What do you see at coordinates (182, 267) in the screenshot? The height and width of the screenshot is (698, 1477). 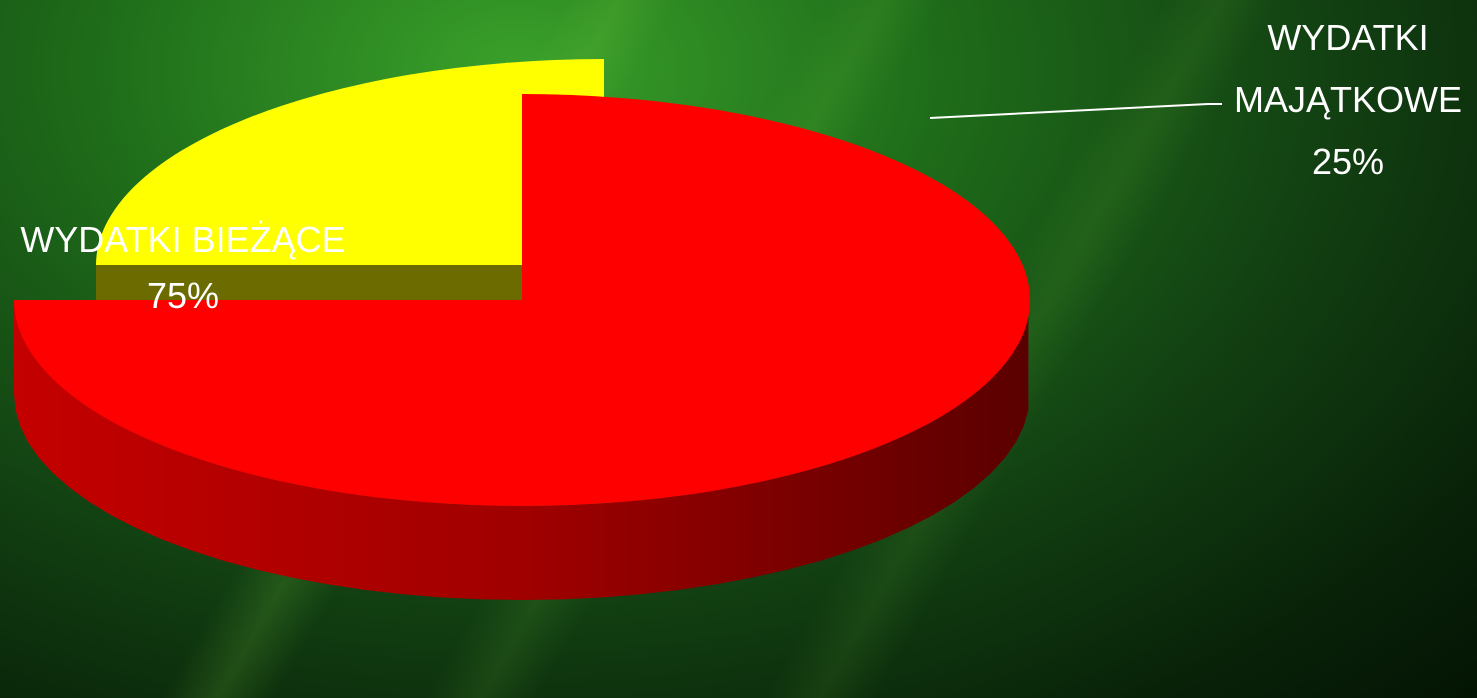 I see `data-label-0: WYDATKI BIEŻĄCE 75%` at bounding box center [182, 267].